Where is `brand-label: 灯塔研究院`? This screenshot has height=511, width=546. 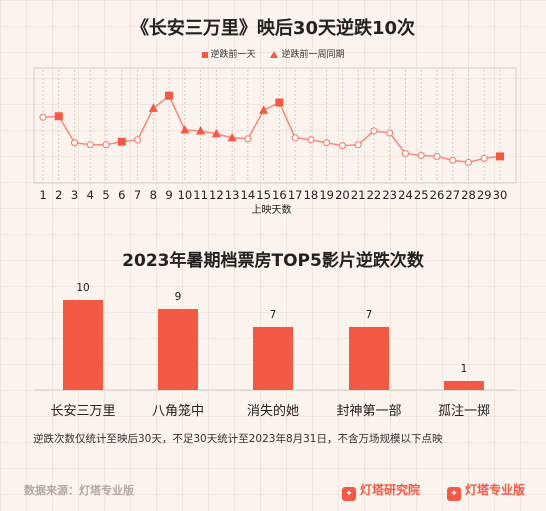
brand-label: 灯塔研究院 is located at coordinates (390, 490).